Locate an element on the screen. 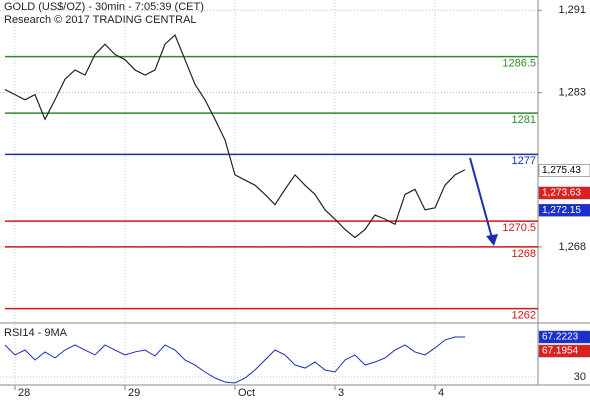  chart-subtitle: Research © 2017 TRADING CENTRAL is located at coordinates (100, 20).